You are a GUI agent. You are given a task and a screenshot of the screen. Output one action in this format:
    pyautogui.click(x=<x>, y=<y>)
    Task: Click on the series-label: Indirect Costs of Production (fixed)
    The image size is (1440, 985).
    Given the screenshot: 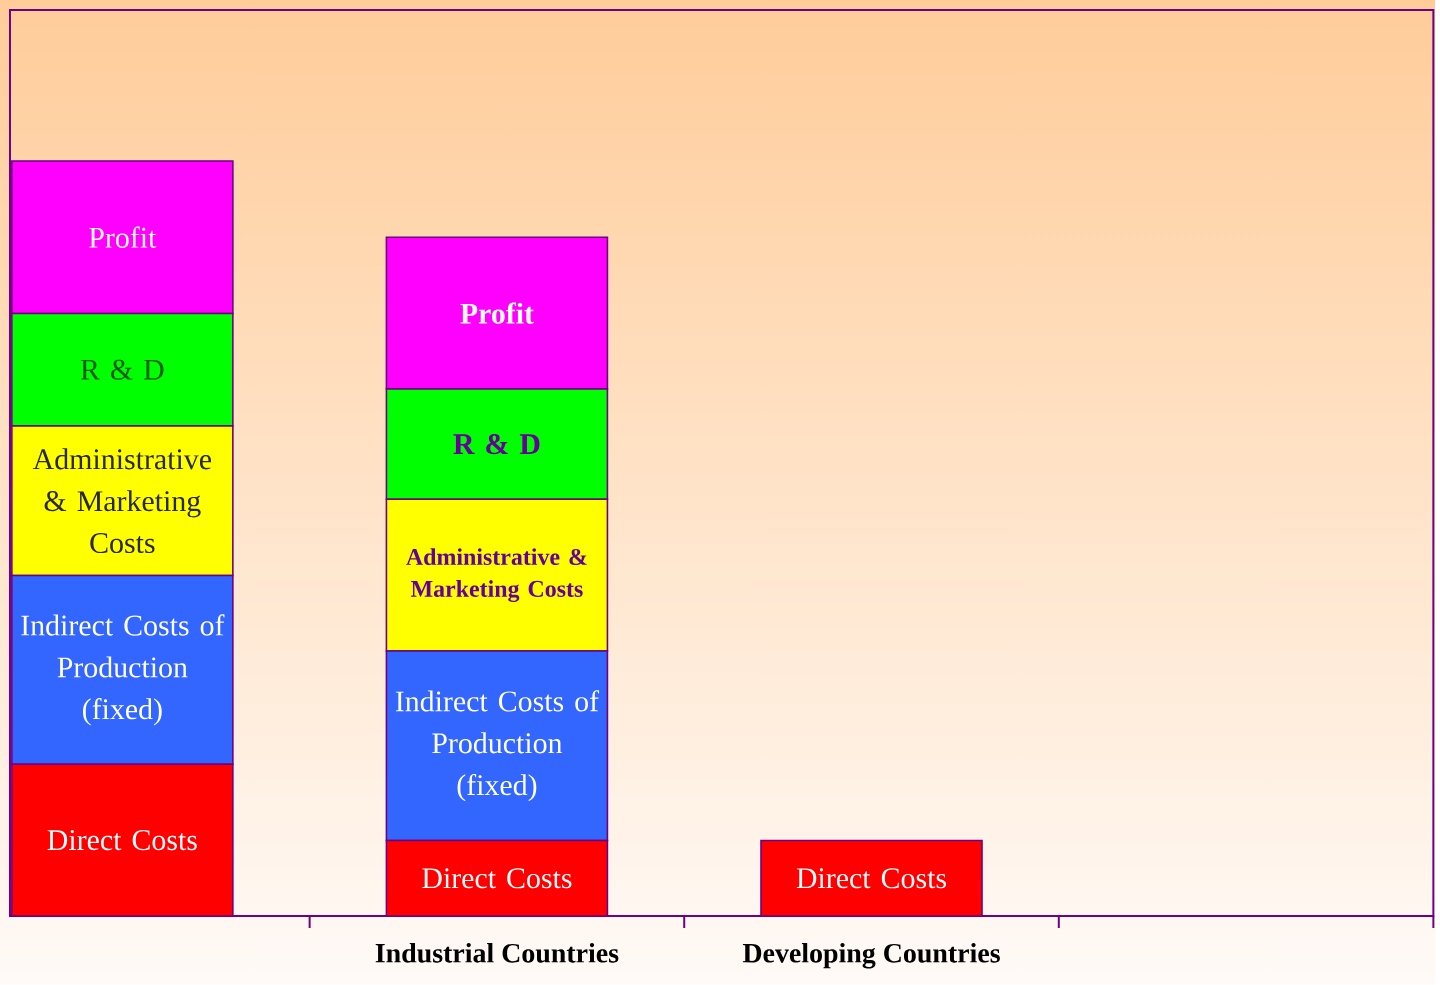 What is the action you would take?
    pyautogui.click(x=123, y=670)
    